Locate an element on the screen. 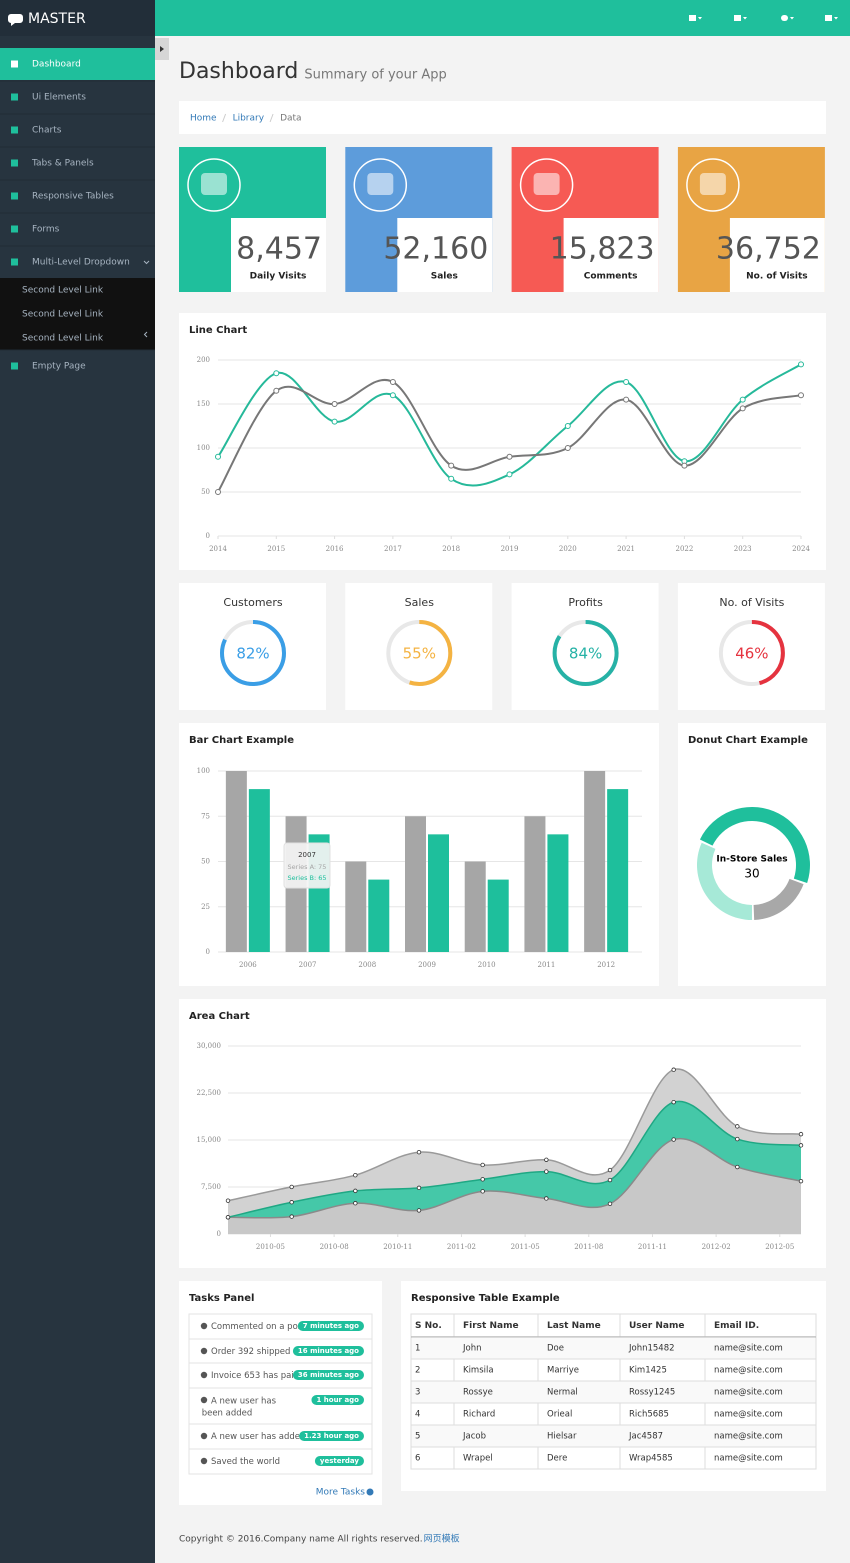  footer-link: 网页模板 is located at coordinates (442, 1539).